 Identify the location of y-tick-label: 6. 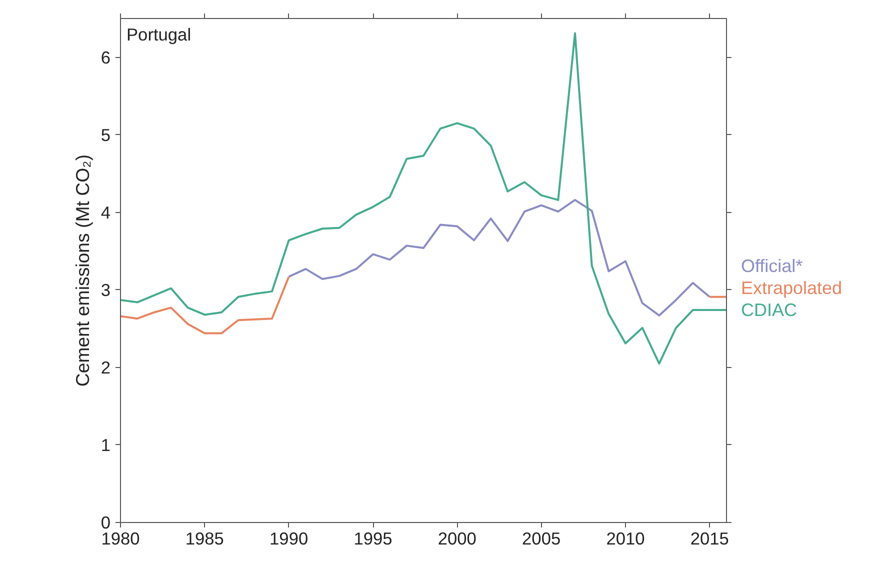
(105, 57).